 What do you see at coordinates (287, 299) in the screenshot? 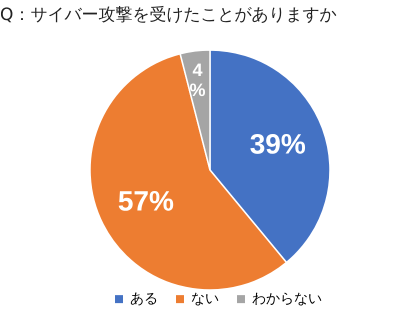
I see `legend-label: わからない` at bounding box center [287, 299].